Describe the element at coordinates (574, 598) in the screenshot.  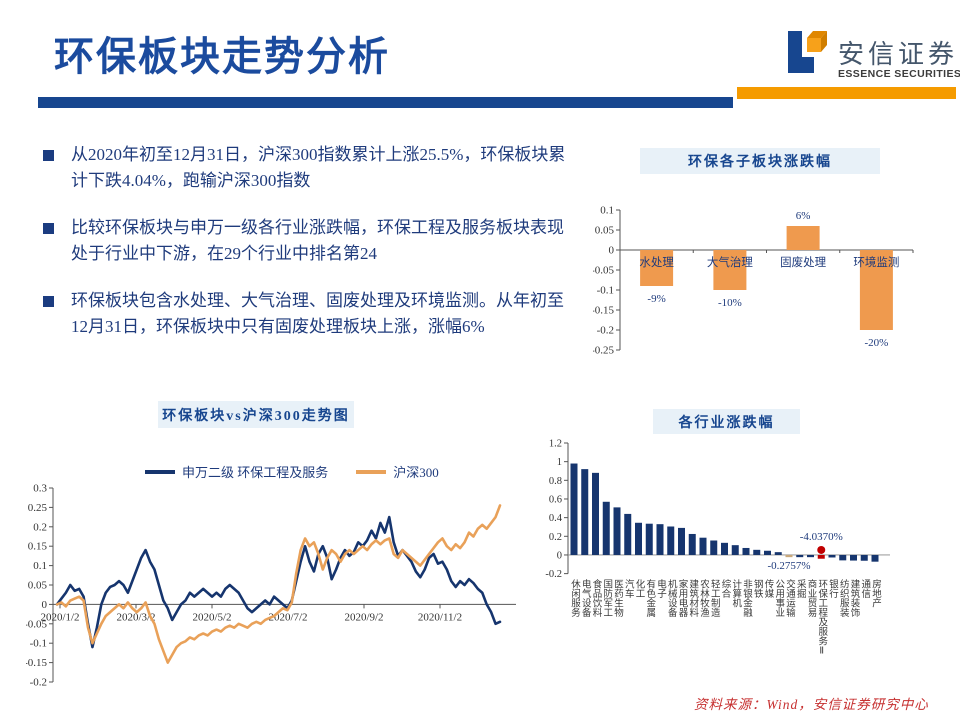
I see `industry-label-休闲服务: 休闲服务` at that location.